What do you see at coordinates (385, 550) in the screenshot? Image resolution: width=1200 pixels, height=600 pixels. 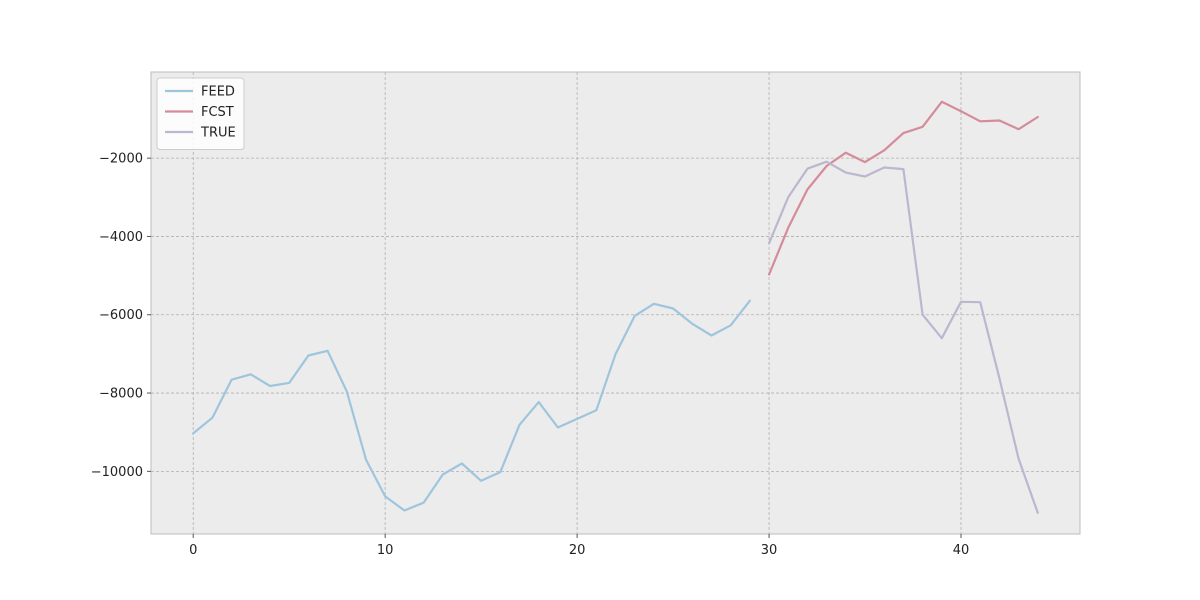 I see `x-tick-label: 10` at bounding box center [385, 550].